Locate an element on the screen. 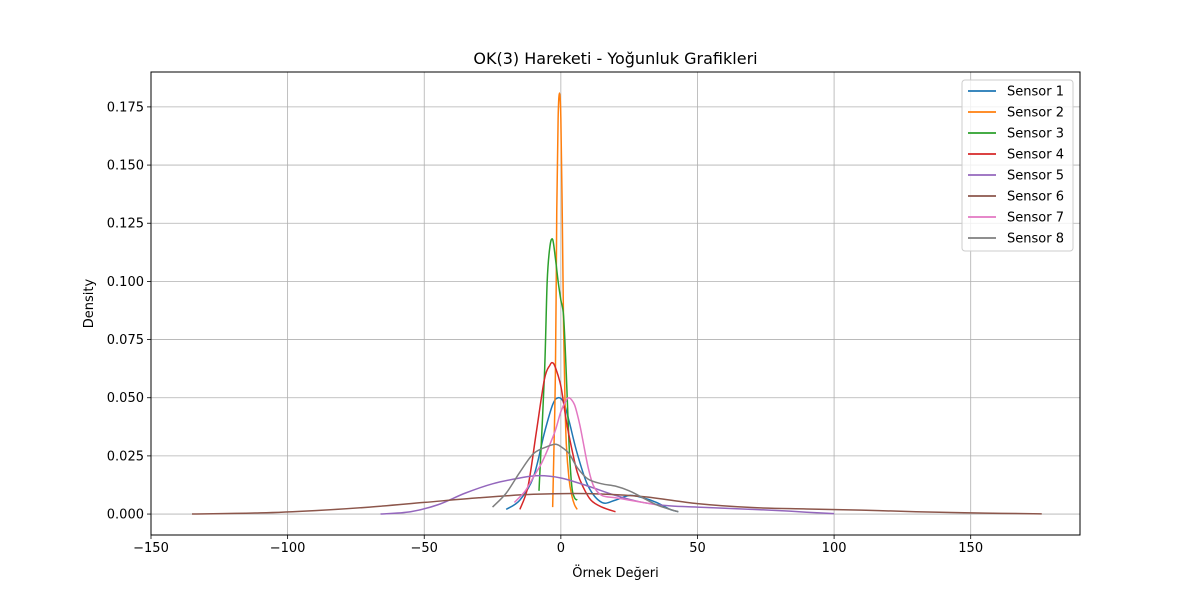 The width and height of the screenshot is (1200, 600). legend-label: Sensor 5 is located at coordinates (1035, 176).